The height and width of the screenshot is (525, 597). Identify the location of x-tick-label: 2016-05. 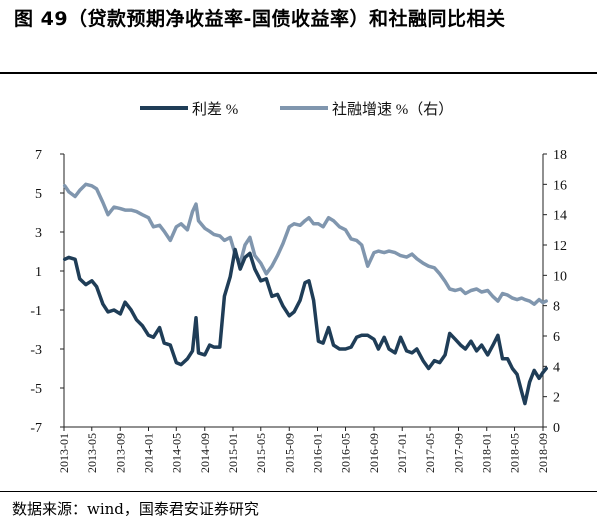
(346, 453).